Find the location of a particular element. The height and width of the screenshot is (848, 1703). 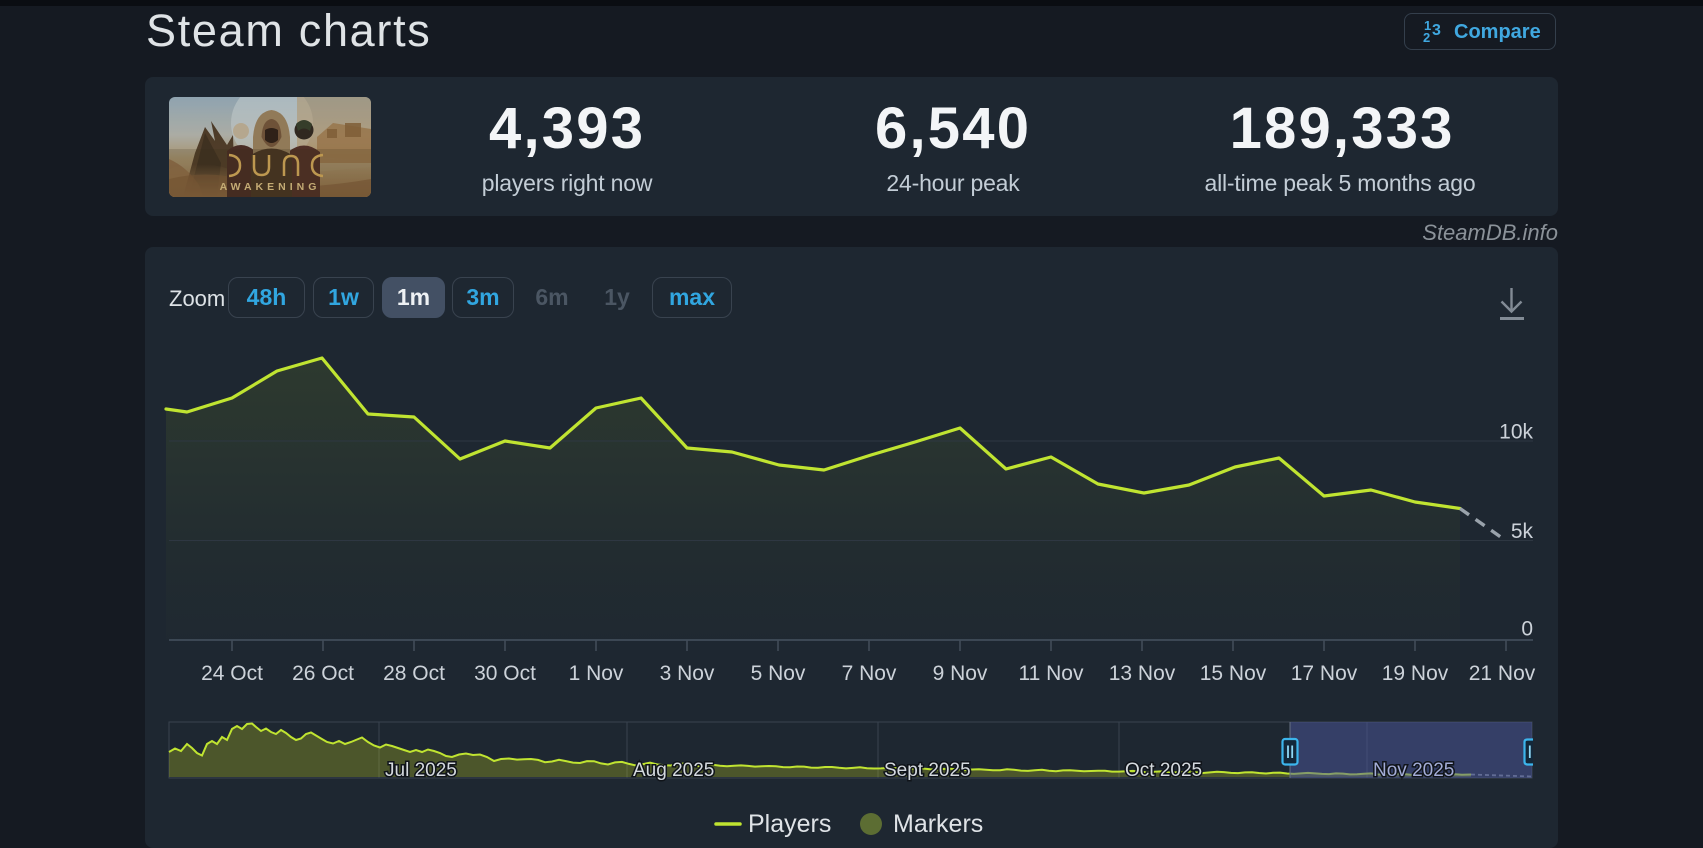

svg-text: Jul 2025 is located at coordinates (421, 770).